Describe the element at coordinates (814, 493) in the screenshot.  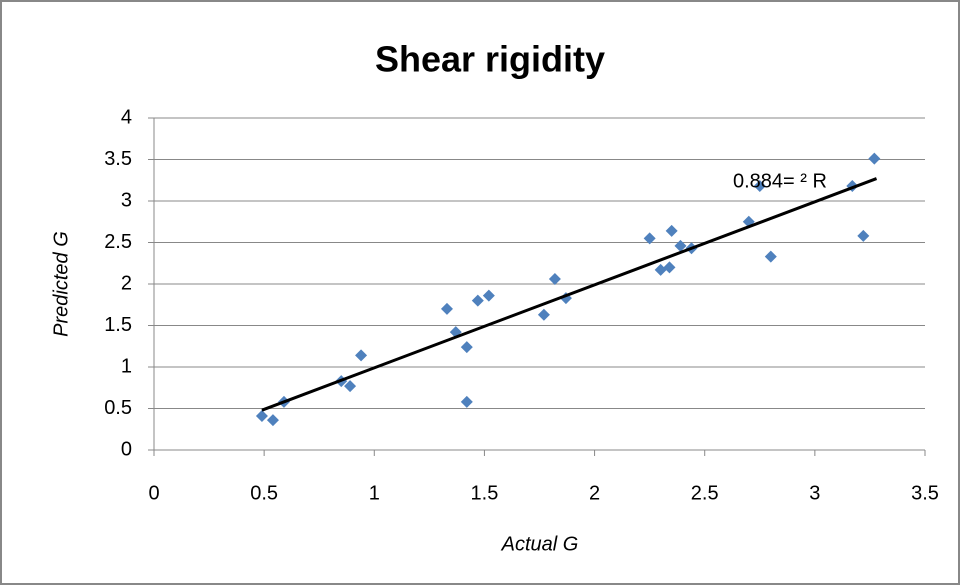
I see `x-tick-label: 3` at that location.